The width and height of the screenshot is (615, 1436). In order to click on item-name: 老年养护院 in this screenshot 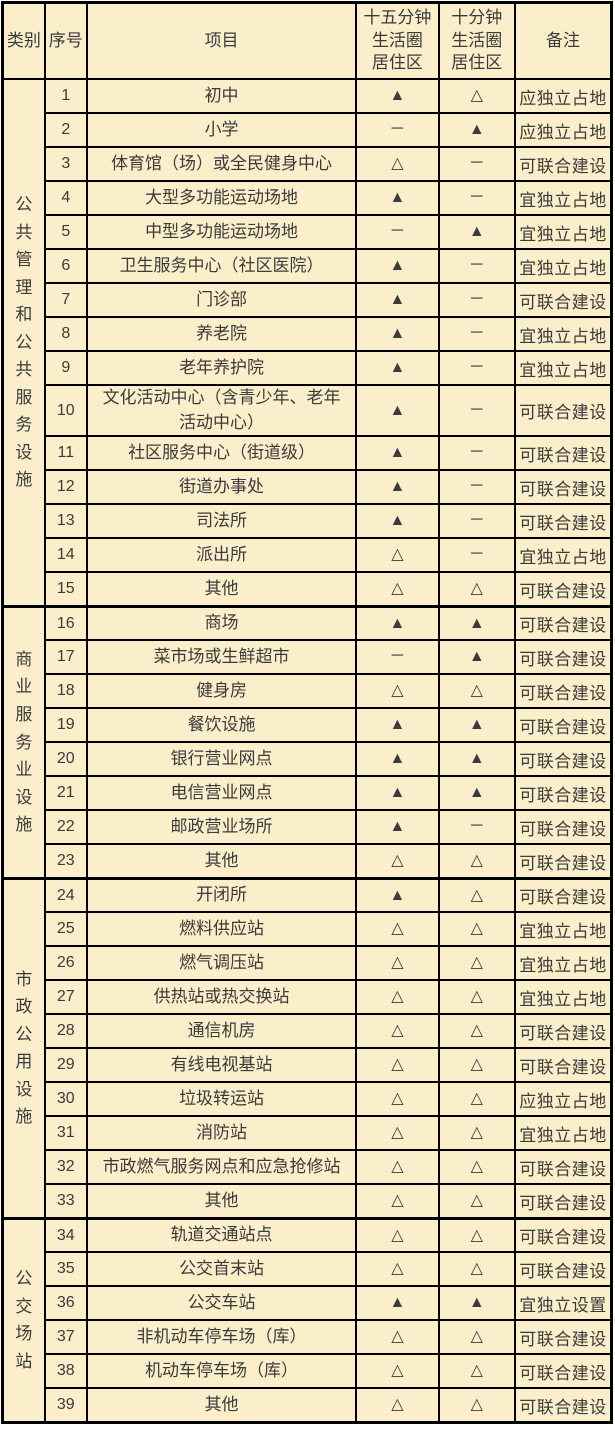, I will do `click(221, 368)`.